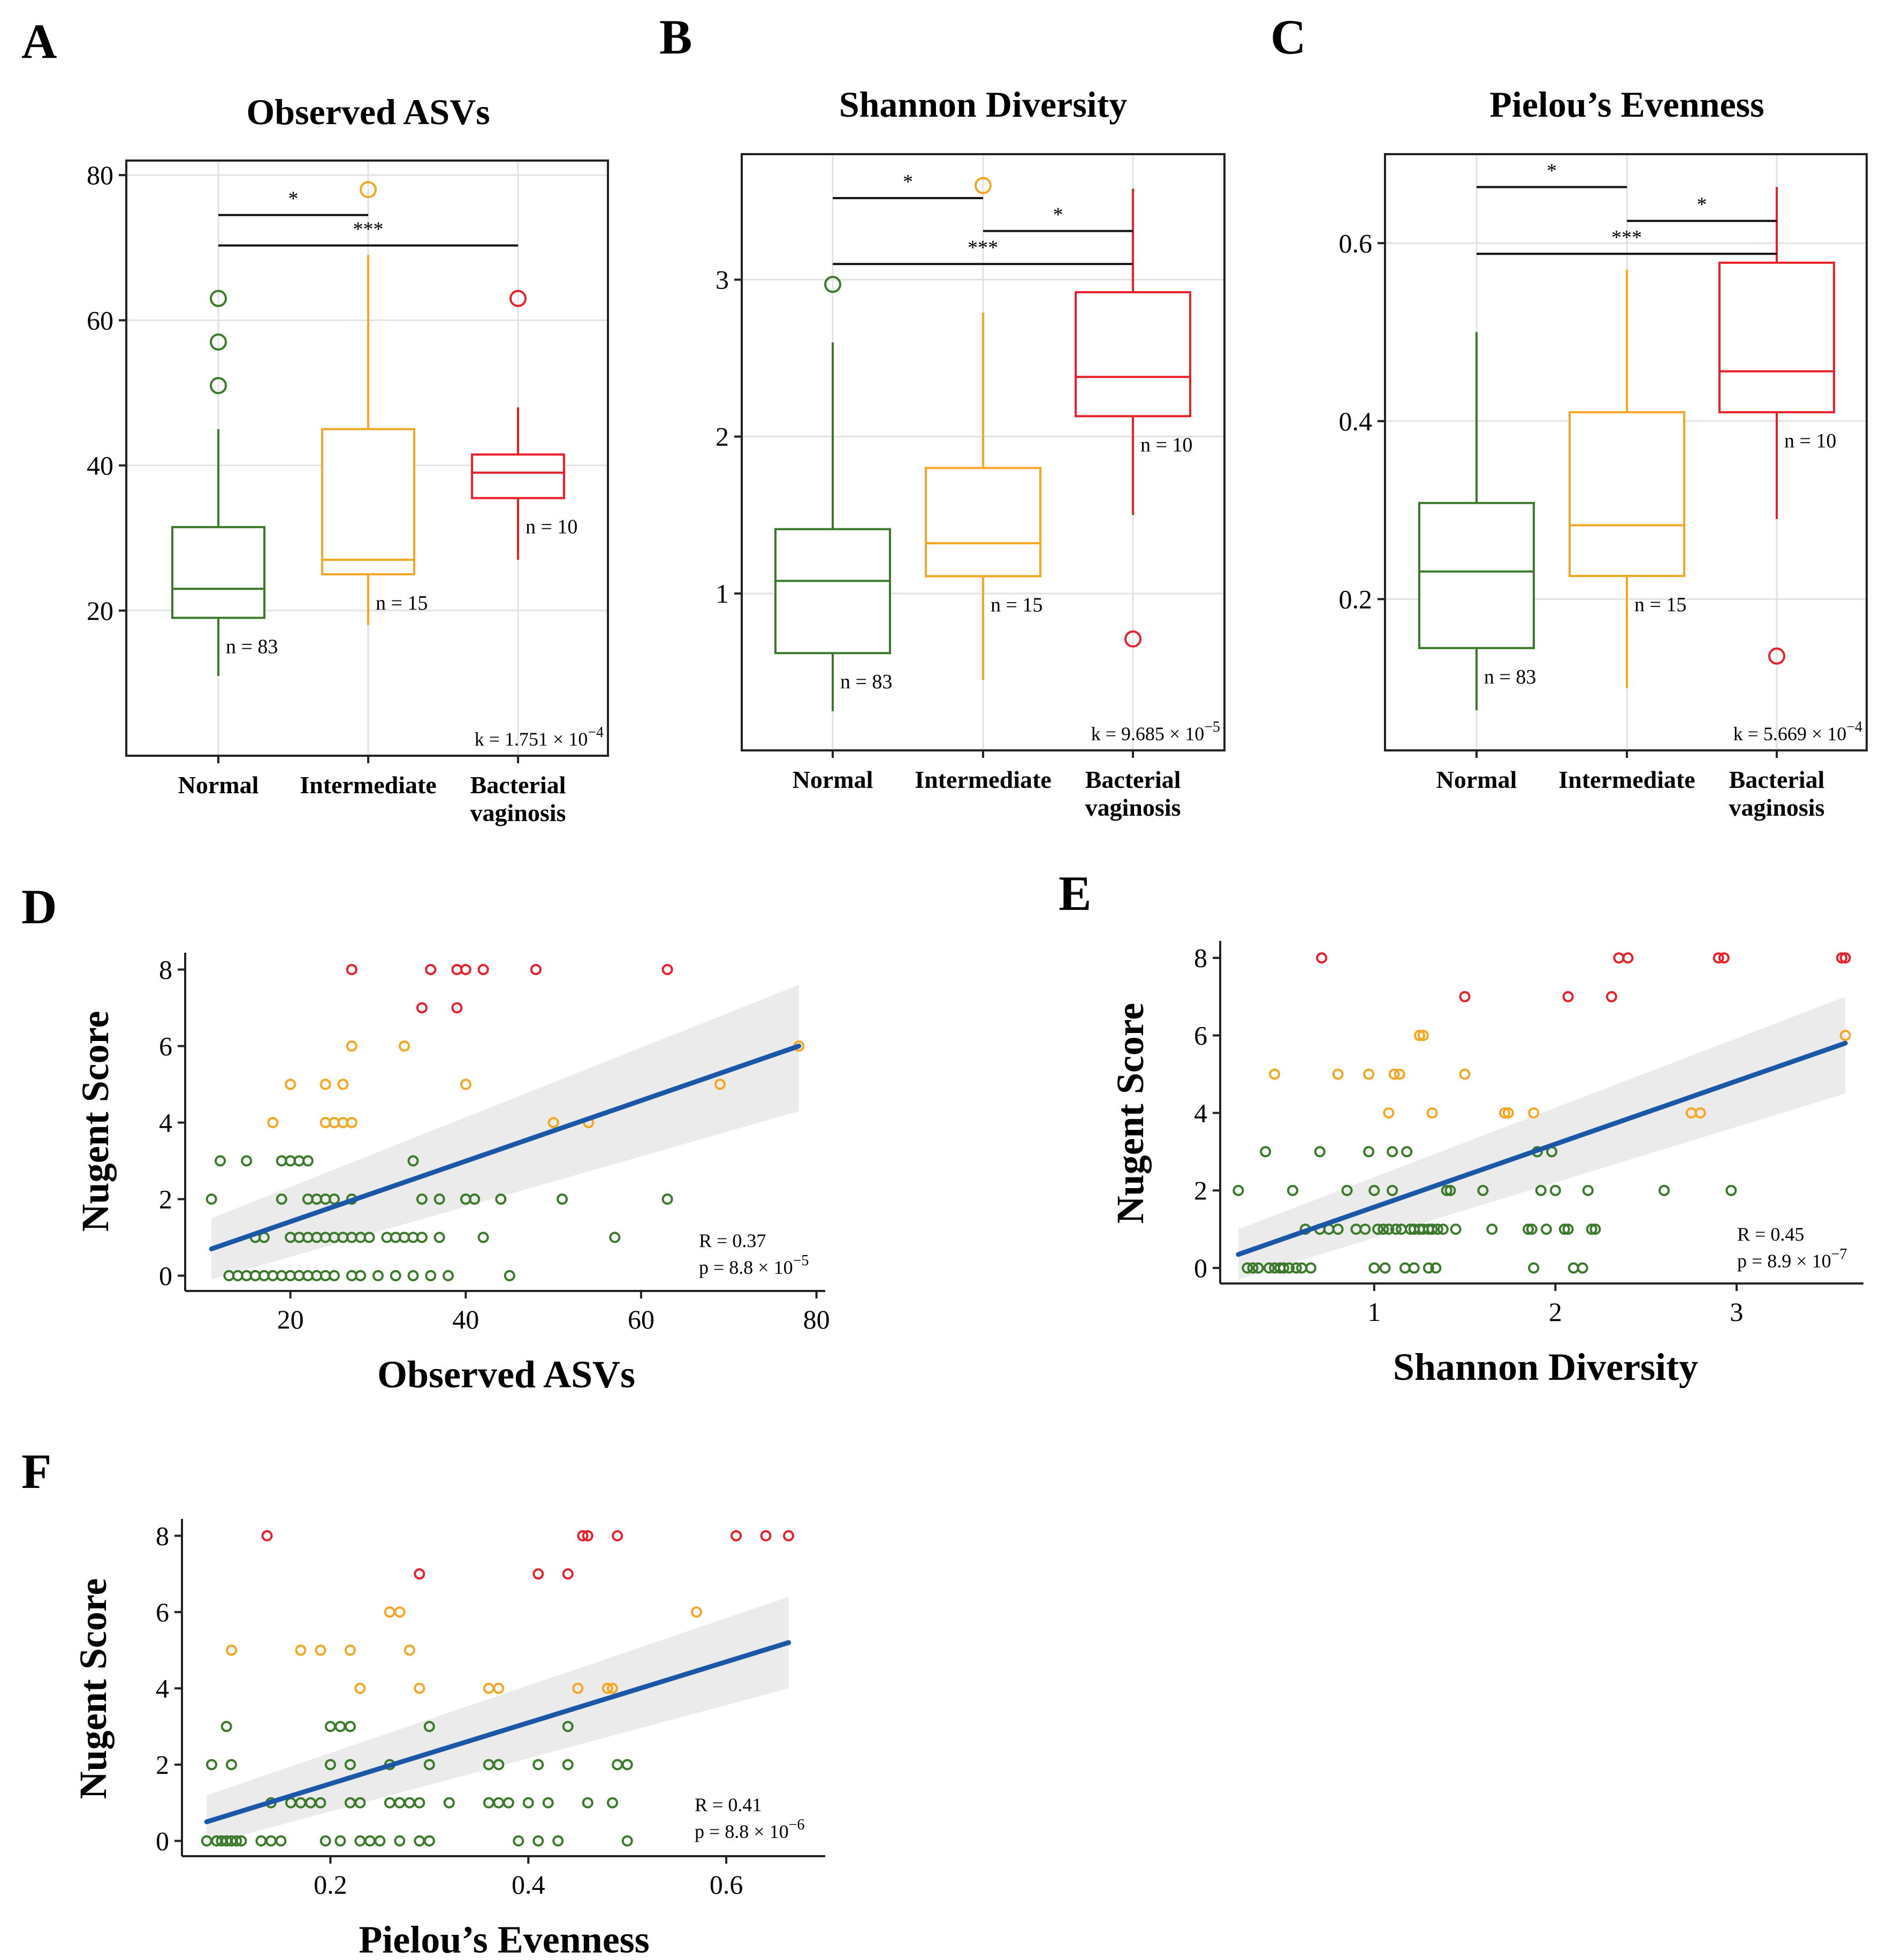 Image resolution: width=1887 pixels, height=1960 pixels. I want to click on y-tick-label: 2, so click(162, 1765).